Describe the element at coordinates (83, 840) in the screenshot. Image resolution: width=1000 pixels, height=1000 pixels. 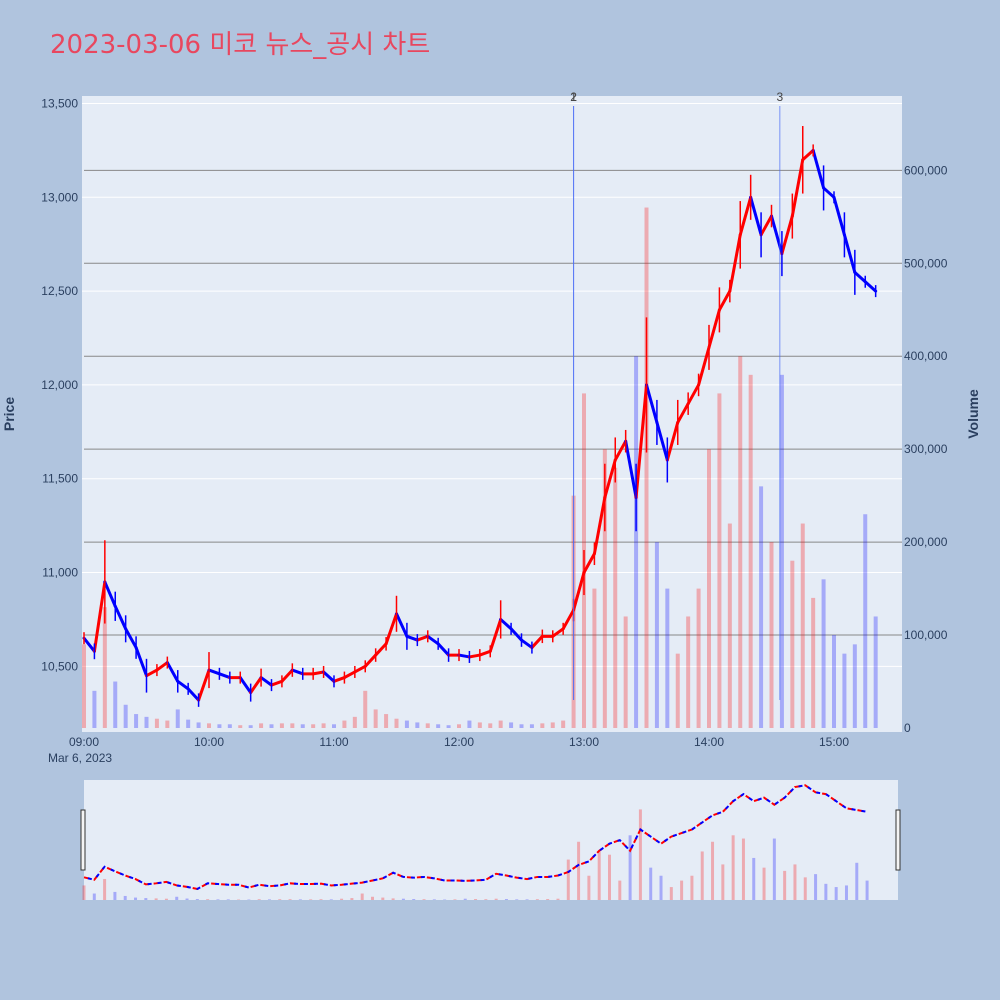
I see `range-slider-left-handle` at that location.